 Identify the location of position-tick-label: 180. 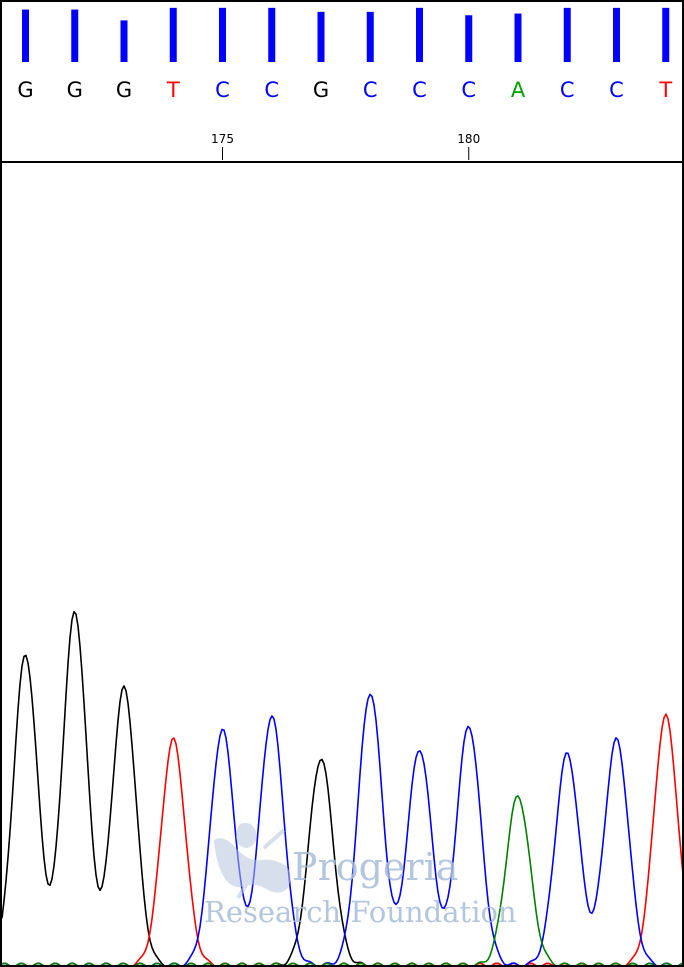
(468, 139).